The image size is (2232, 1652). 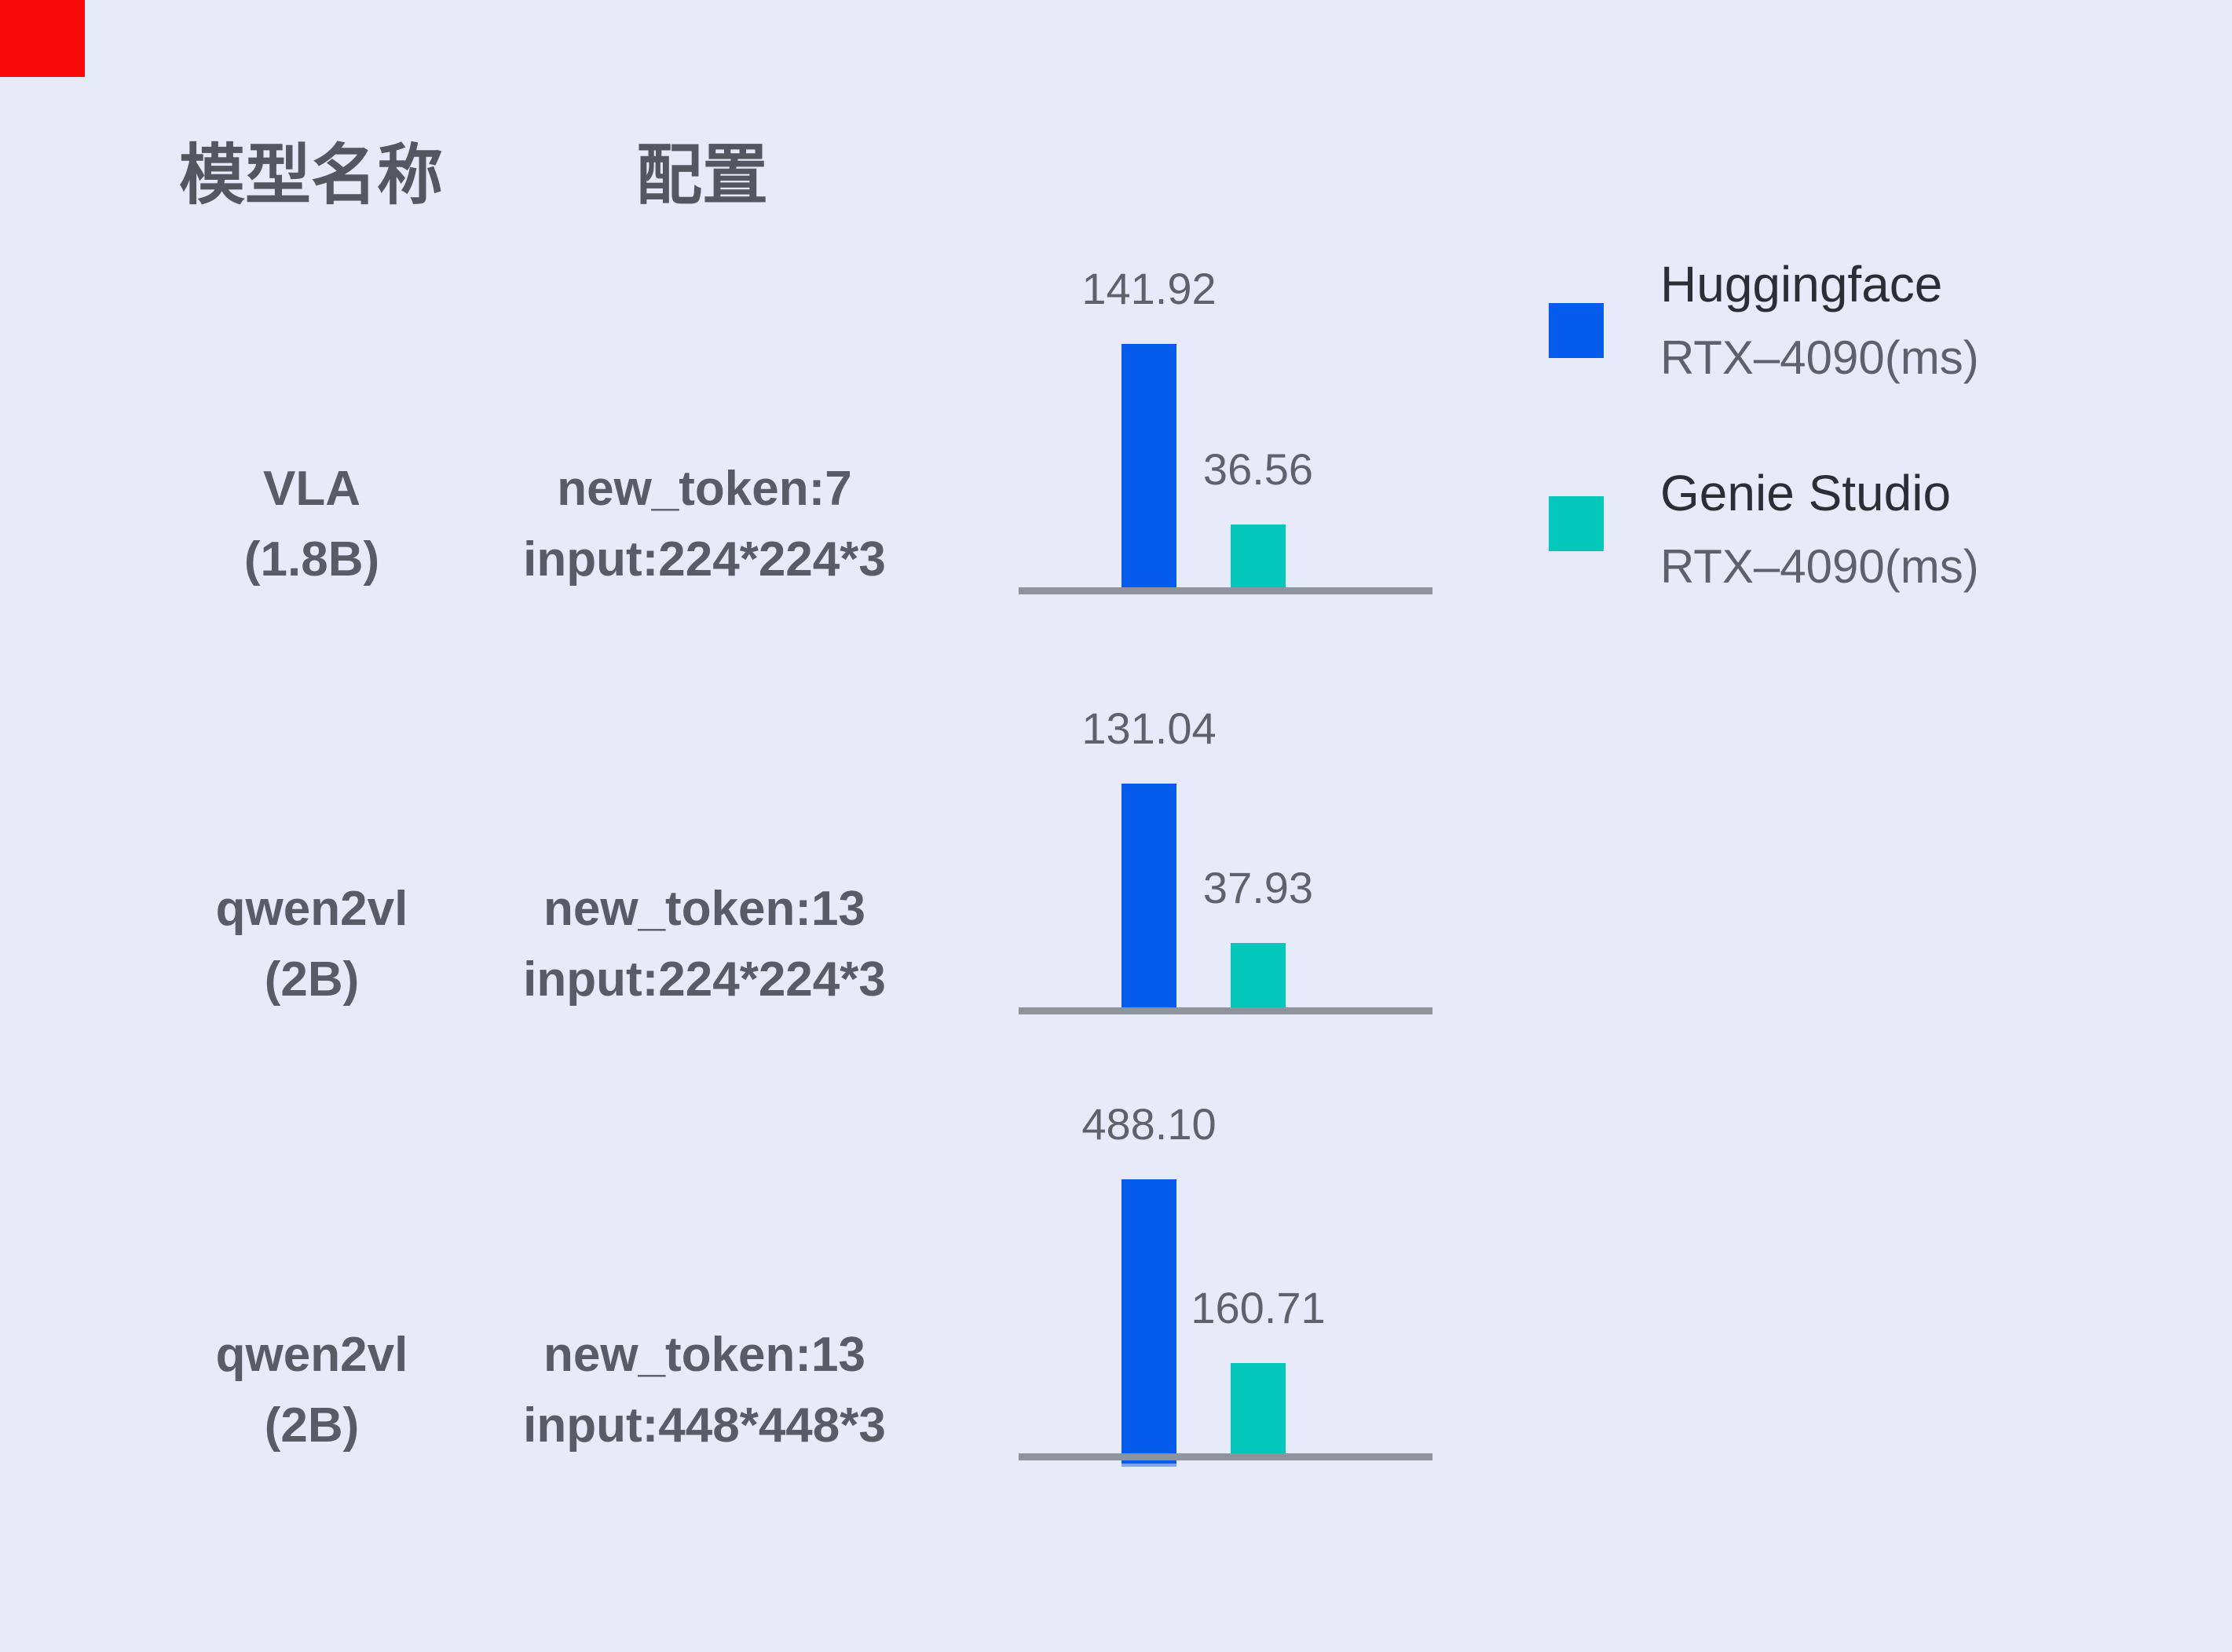 I want to click on value-label-huggingface: 488.10, so click(x=1149, y=1124).